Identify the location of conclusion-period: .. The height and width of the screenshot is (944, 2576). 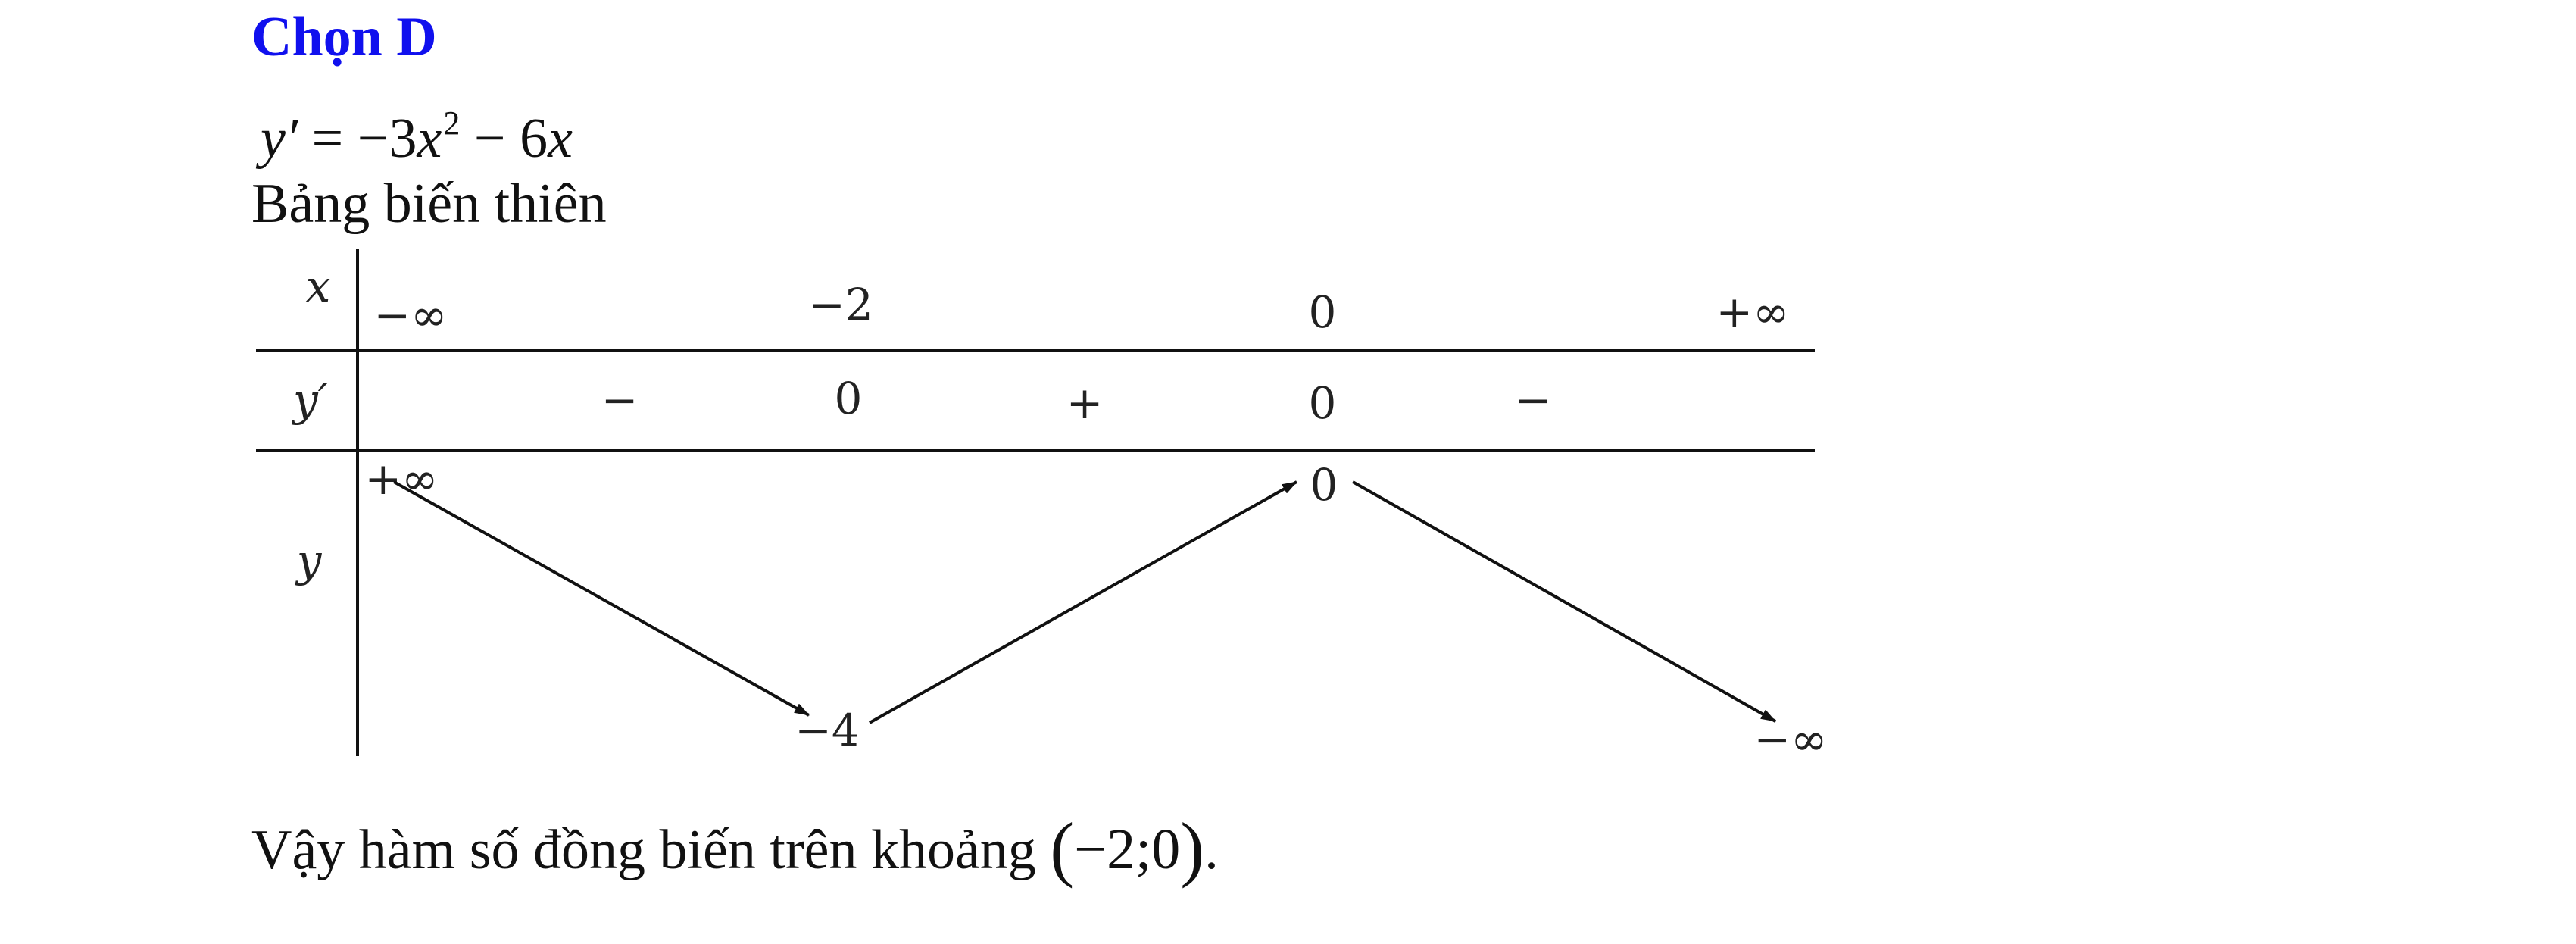
(1211, 850).